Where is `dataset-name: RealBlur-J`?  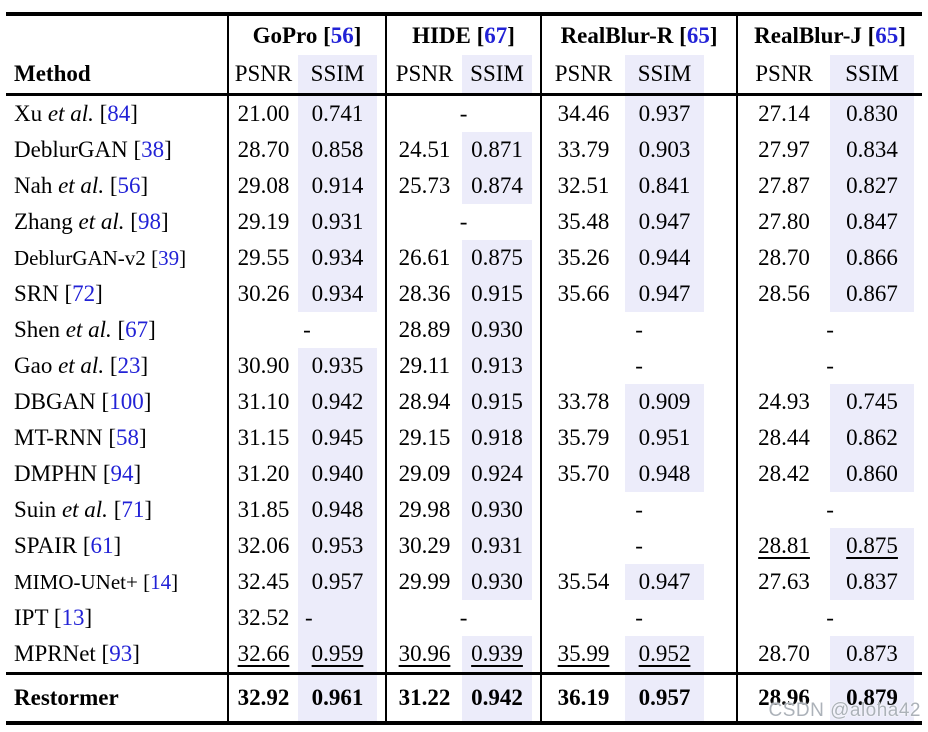 dataset-name: RealBlur-J is located at coordinates (808, 35).